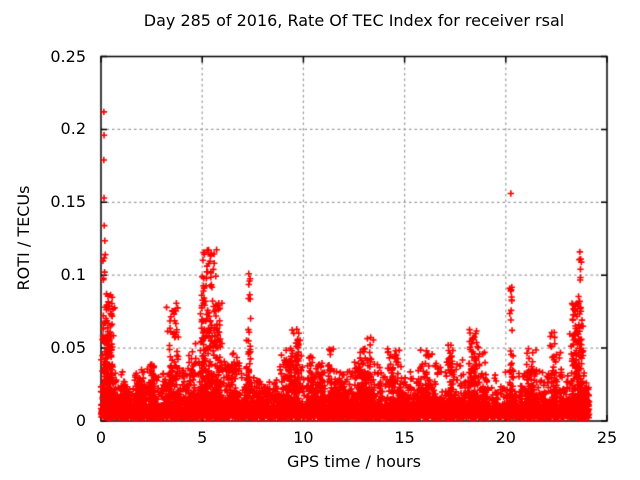  I want to click on x-tick-label: 20, so click(505, 437).